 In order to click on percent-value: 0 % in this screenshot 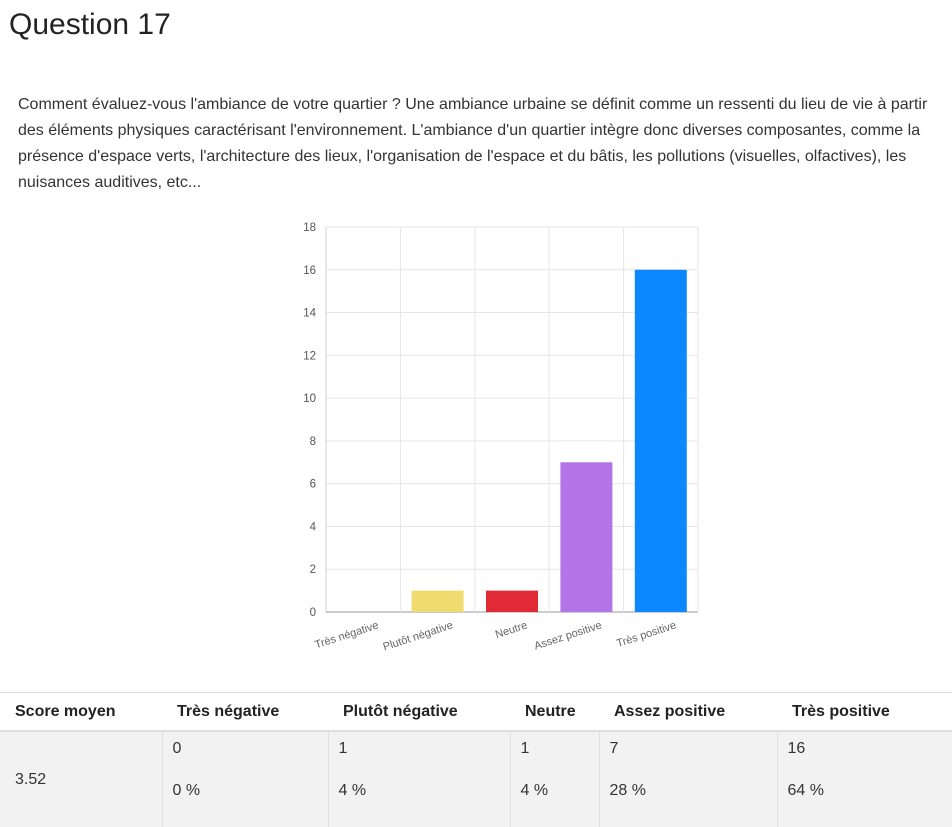, I will do `click(186, 790)`.